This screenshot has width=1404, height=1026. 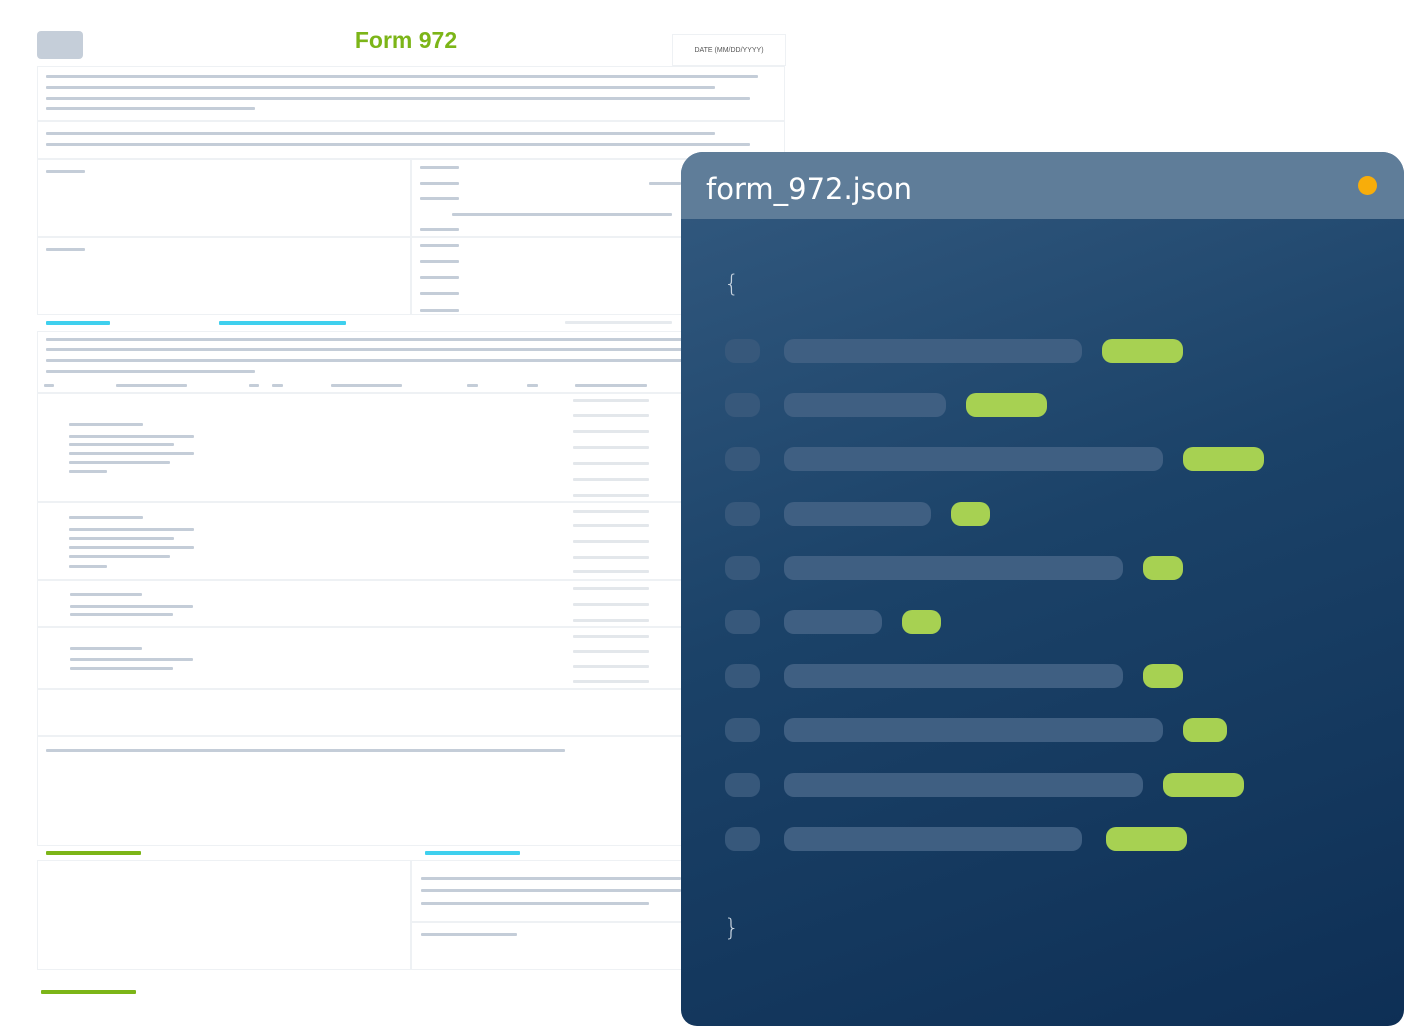 I want to click on close-brace: }, so click(x=732, y=928).